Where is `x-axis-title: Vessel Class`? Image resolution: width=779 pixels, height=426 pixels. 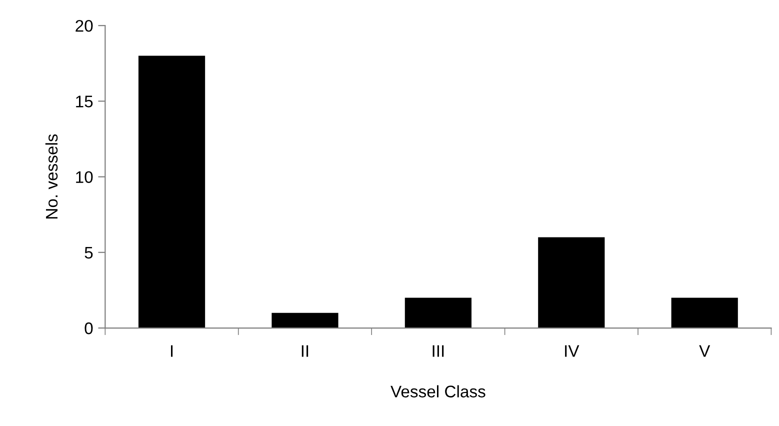 x-axis-title: Vessel Class is located at coordinates (438, 391).